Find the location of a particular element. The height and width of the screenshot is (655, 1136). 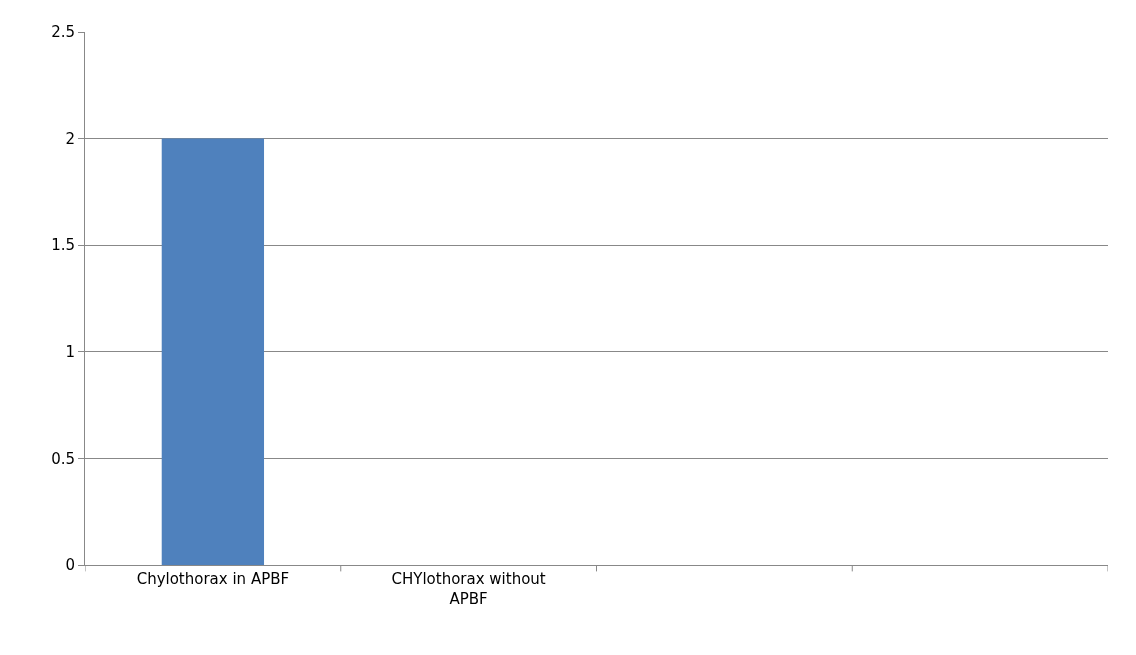

x-tick-label: CHYlothorax without APBF is located at coordinates (468, 589).